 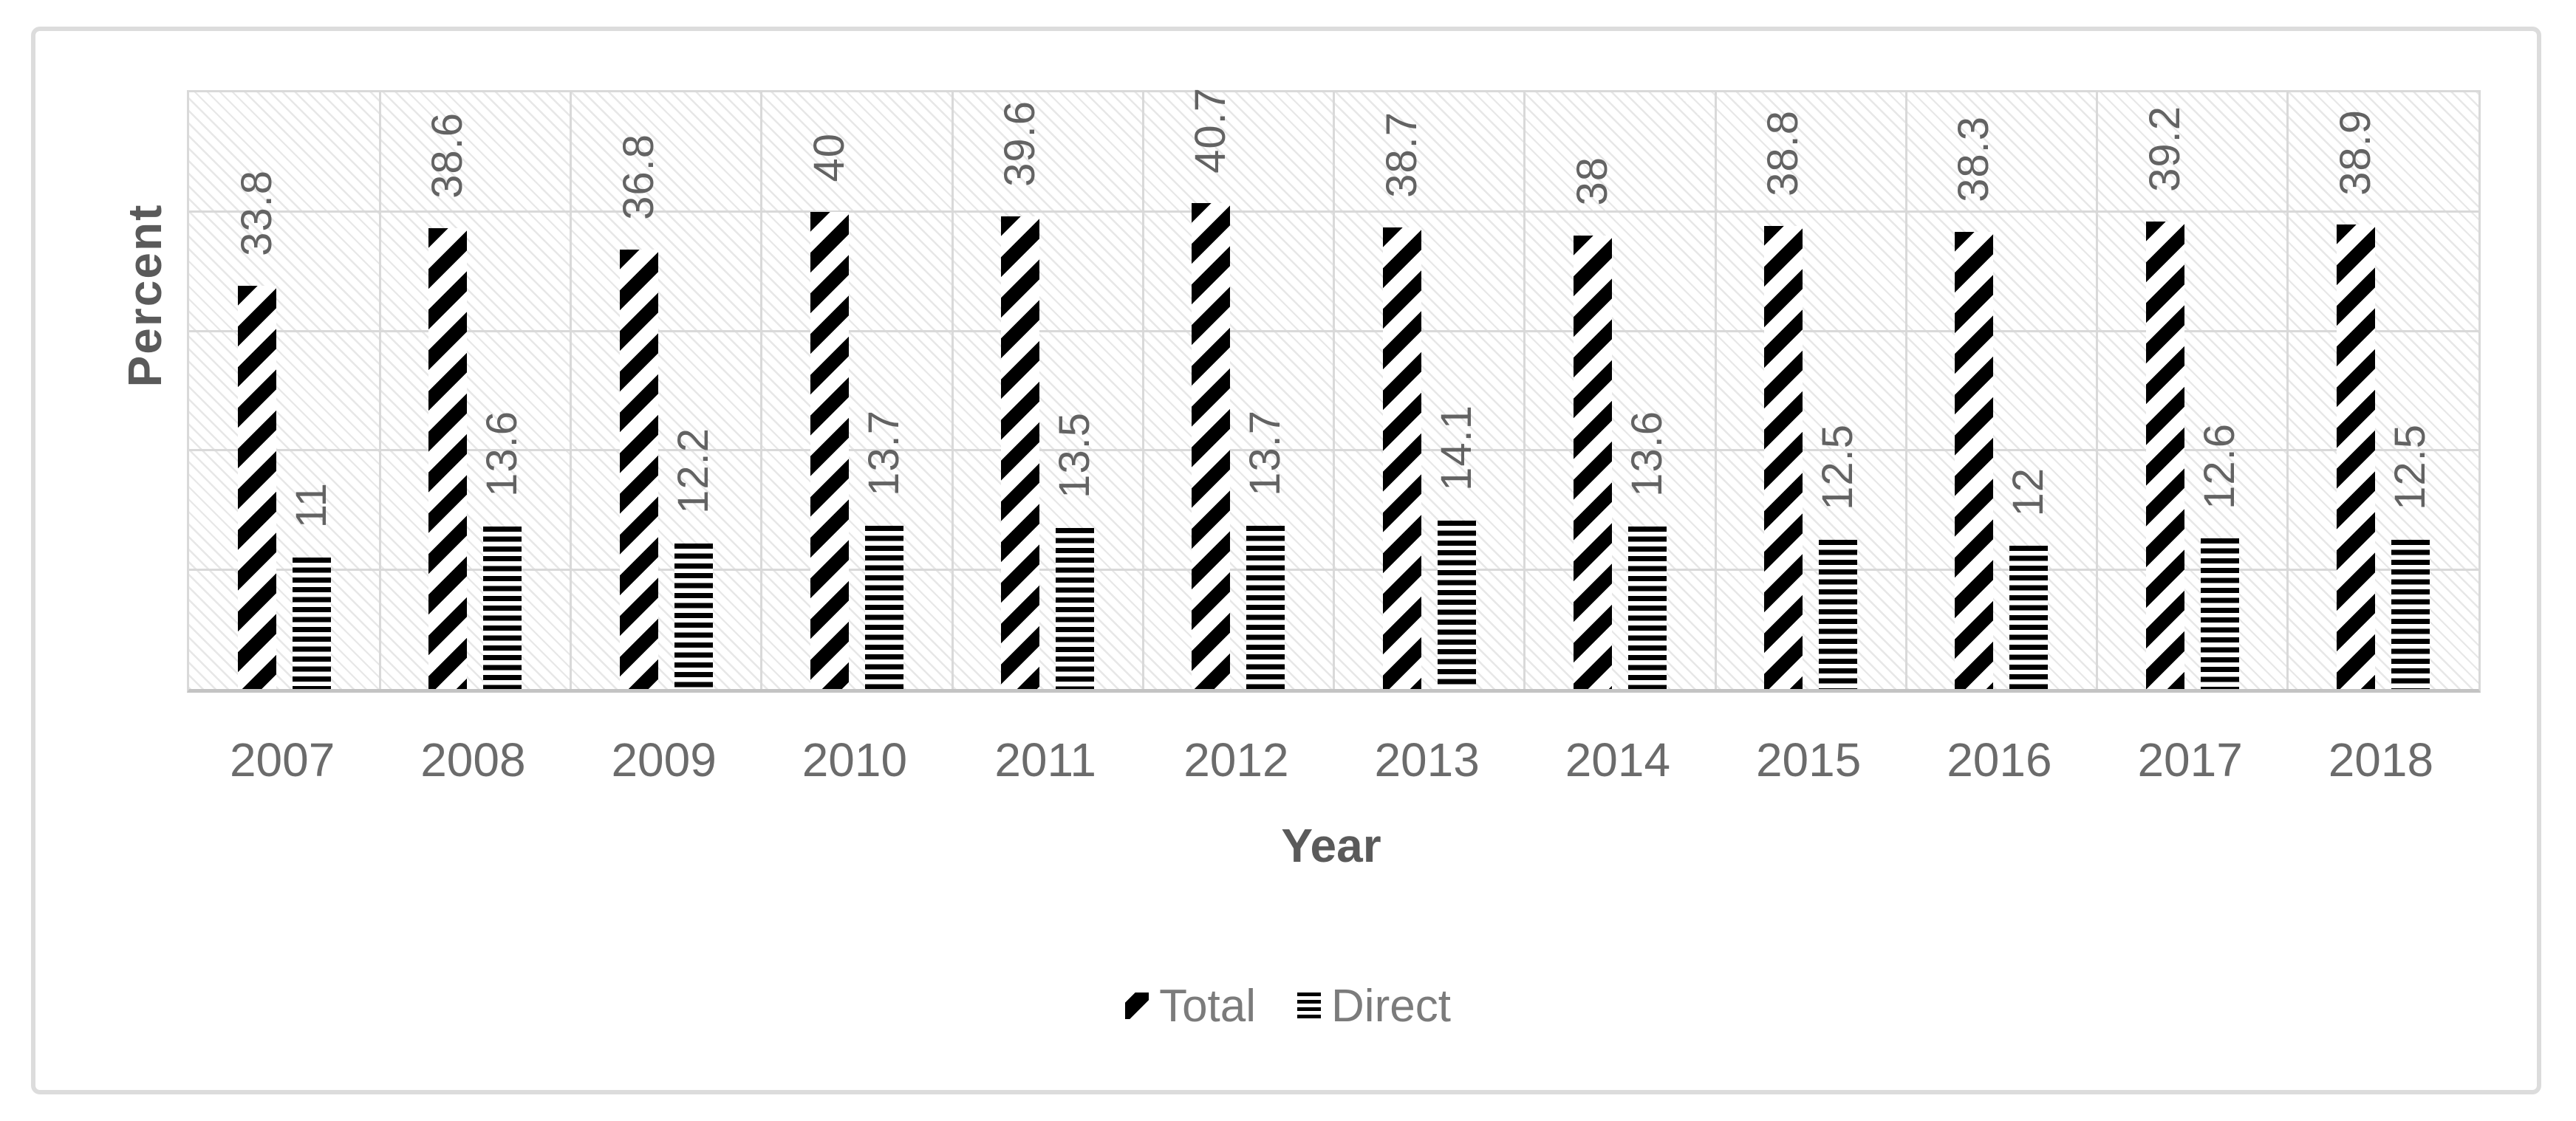 I want to click on bar-total-2011, so click(x=1020, y=453).